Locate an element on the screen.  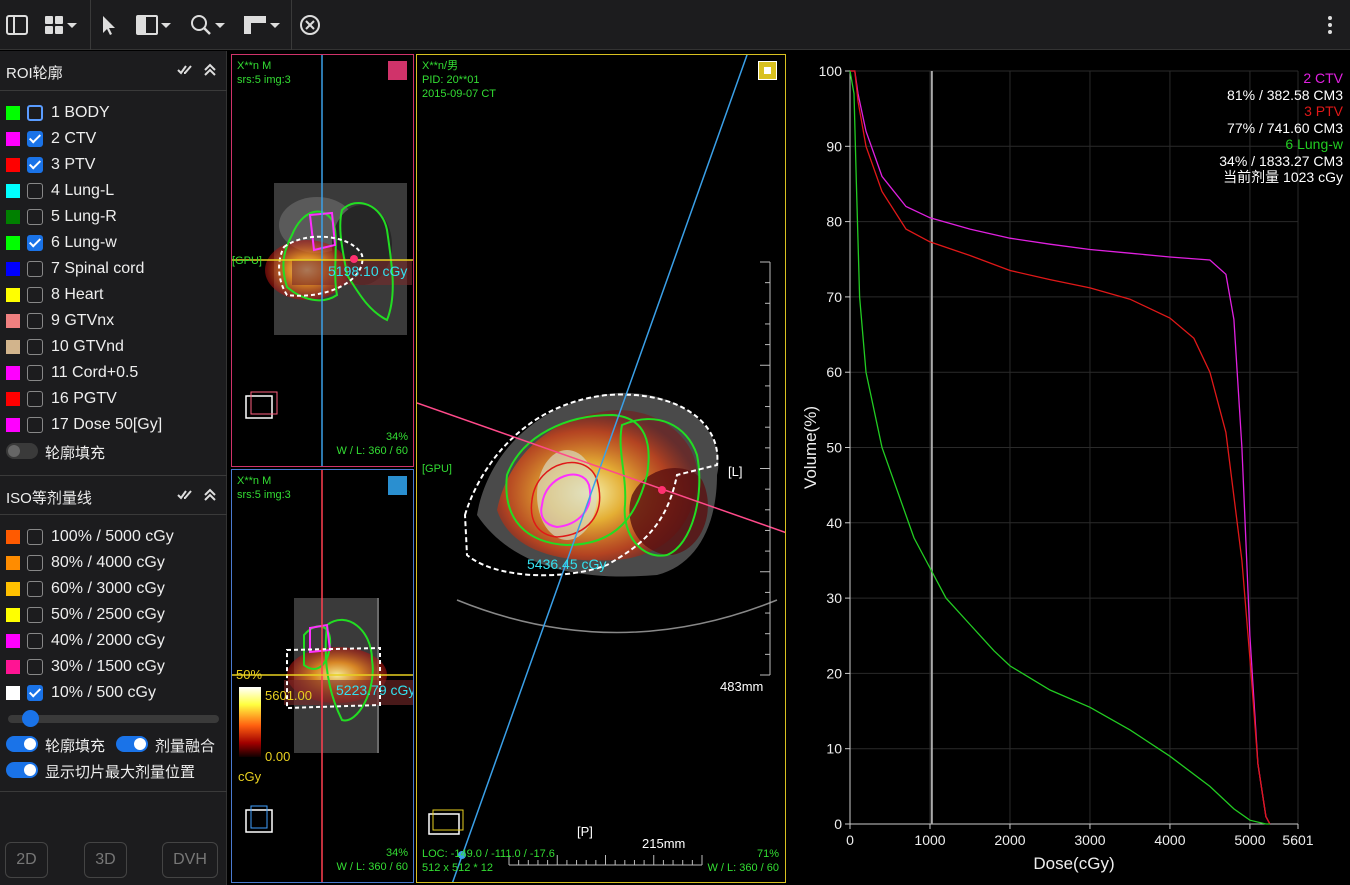
x-tick-label: 3000 is located at coordinates (1089, 840).